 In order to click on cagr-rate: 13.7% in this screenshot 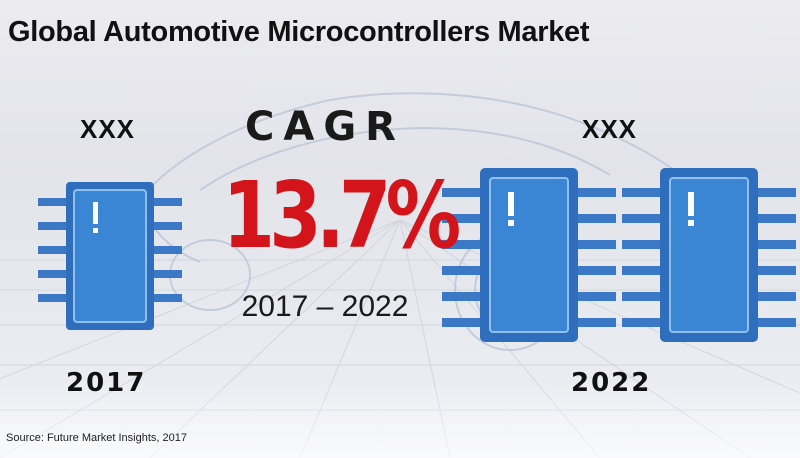, I will do `click(342, 215)`.